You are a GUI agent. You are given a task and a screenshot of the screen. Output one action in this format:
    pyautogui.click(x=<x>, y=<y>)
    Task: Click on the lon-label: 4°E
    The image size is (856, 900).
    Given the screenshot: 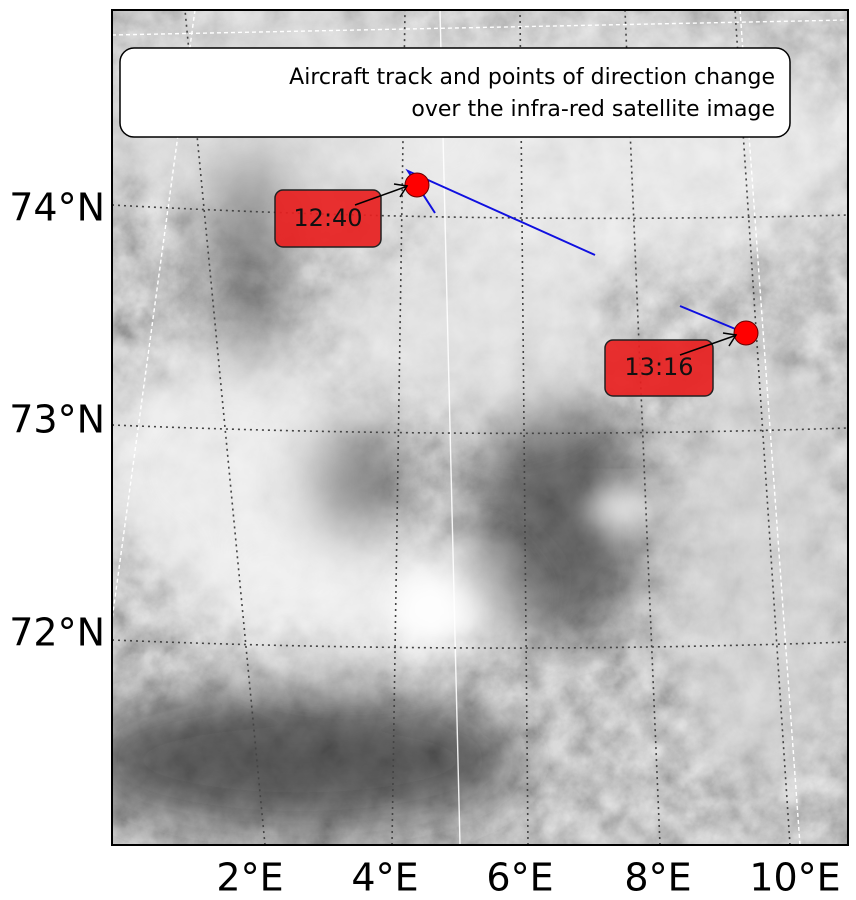 What is the action you would take?
    pyautogui.click(x=384, y=878)
    